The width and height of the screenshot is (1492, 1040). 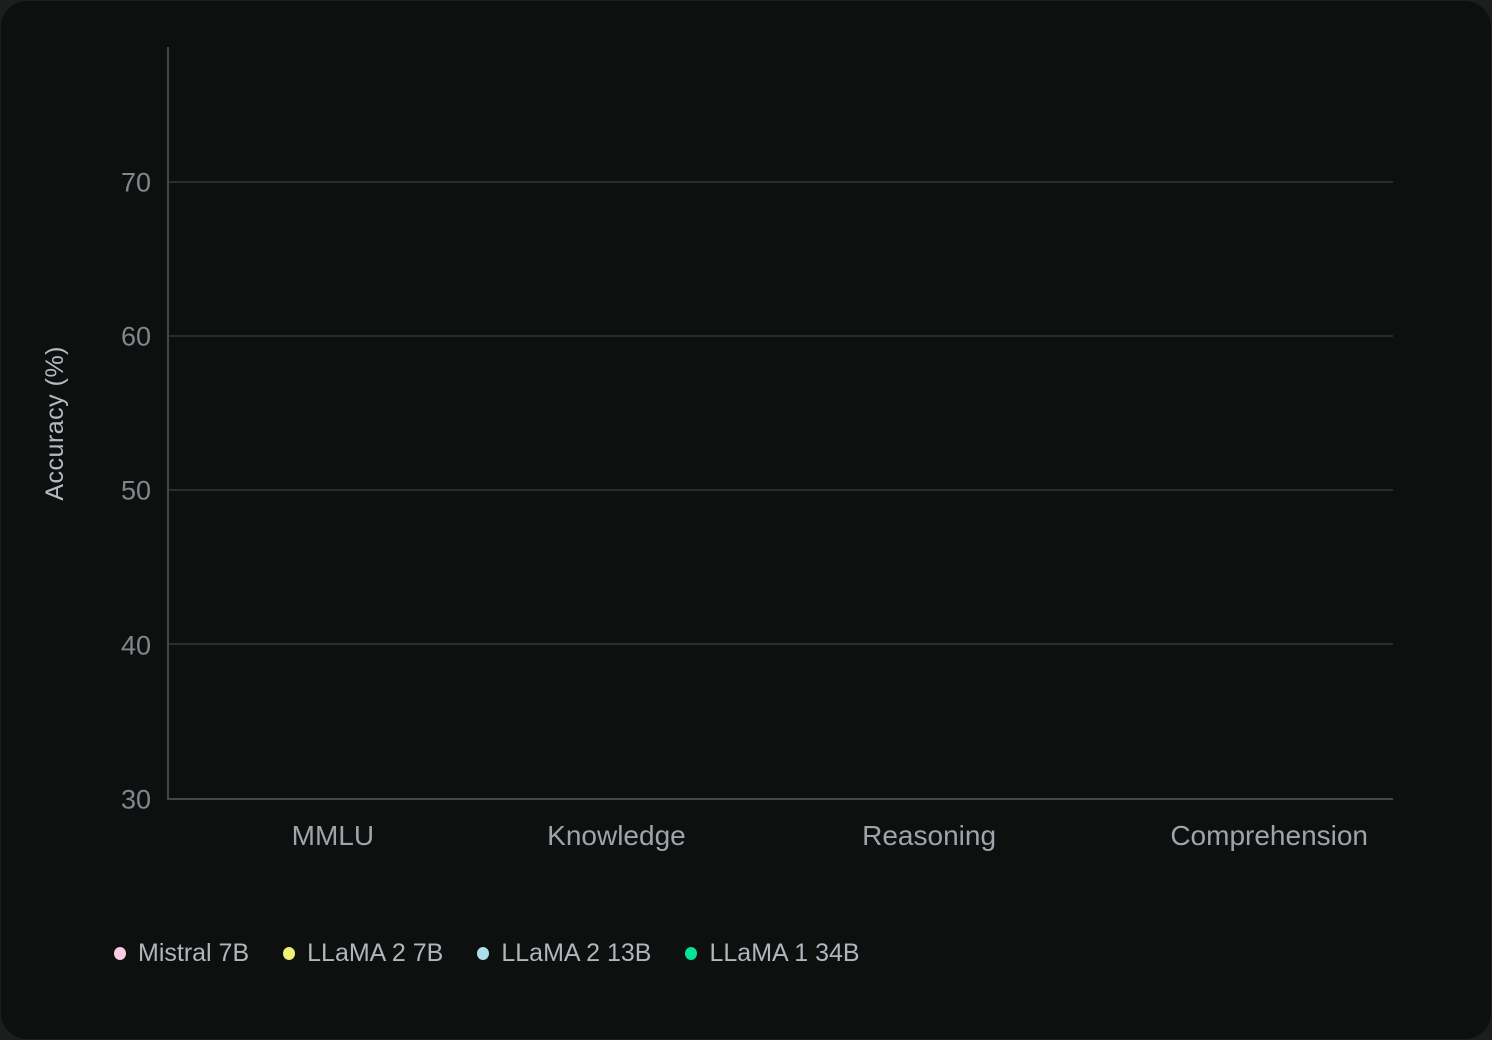 I want to click on legend-dot-mistral-7b, so click(x=120, y=953).